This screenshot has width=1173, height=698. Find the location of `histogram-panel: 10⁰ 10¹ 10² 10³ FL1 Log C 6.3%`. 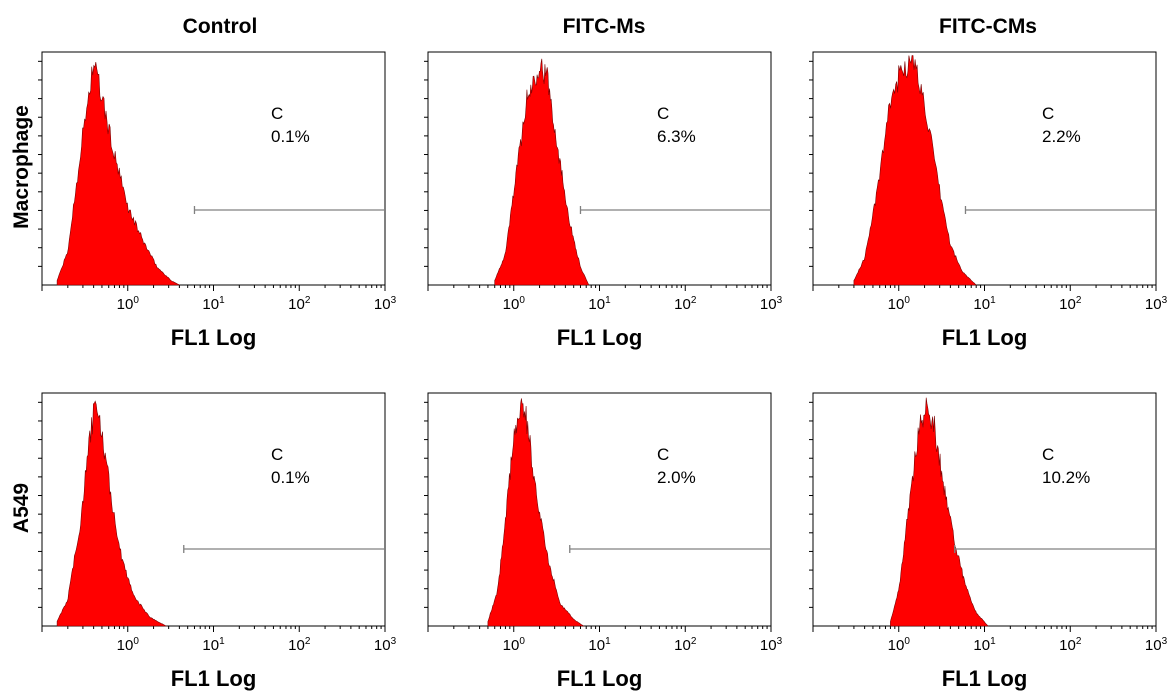

histogram-panel: 10⁰ 10¹ 10² 10³ FL1 Log C 6.3% is located at coordinates (603, 200).